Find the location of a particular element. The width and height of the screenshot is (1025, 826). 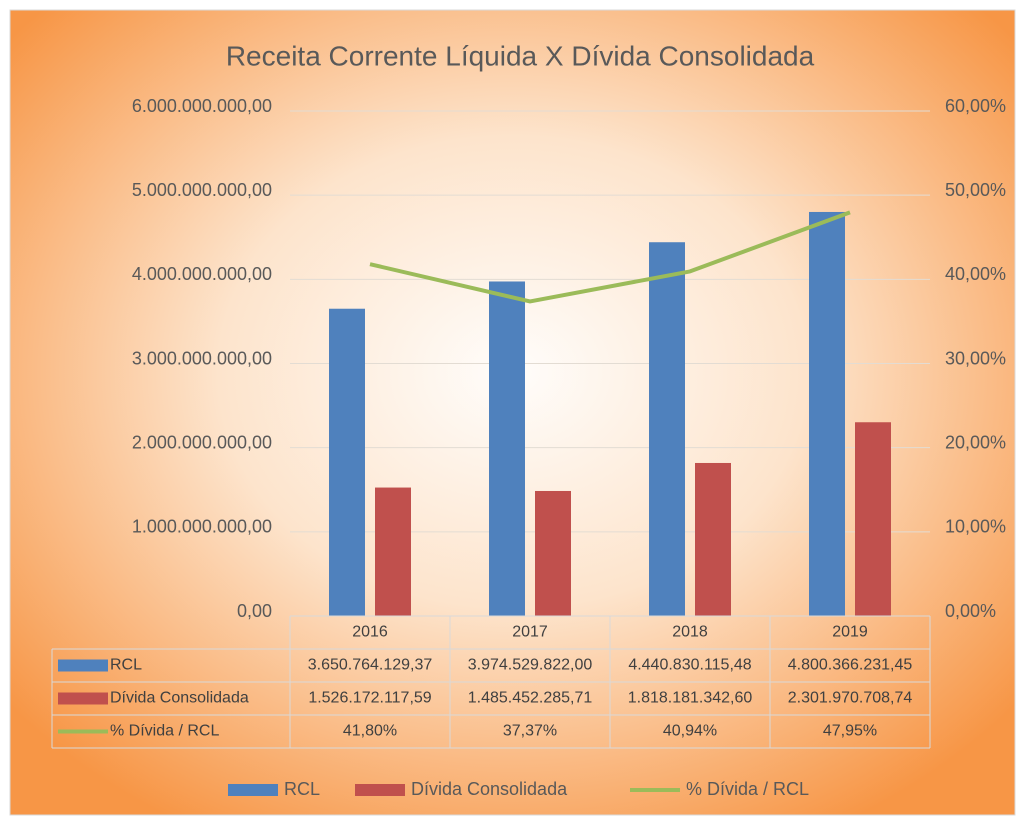

x-tick-label: 2016 is located at coordinates (370, 632).